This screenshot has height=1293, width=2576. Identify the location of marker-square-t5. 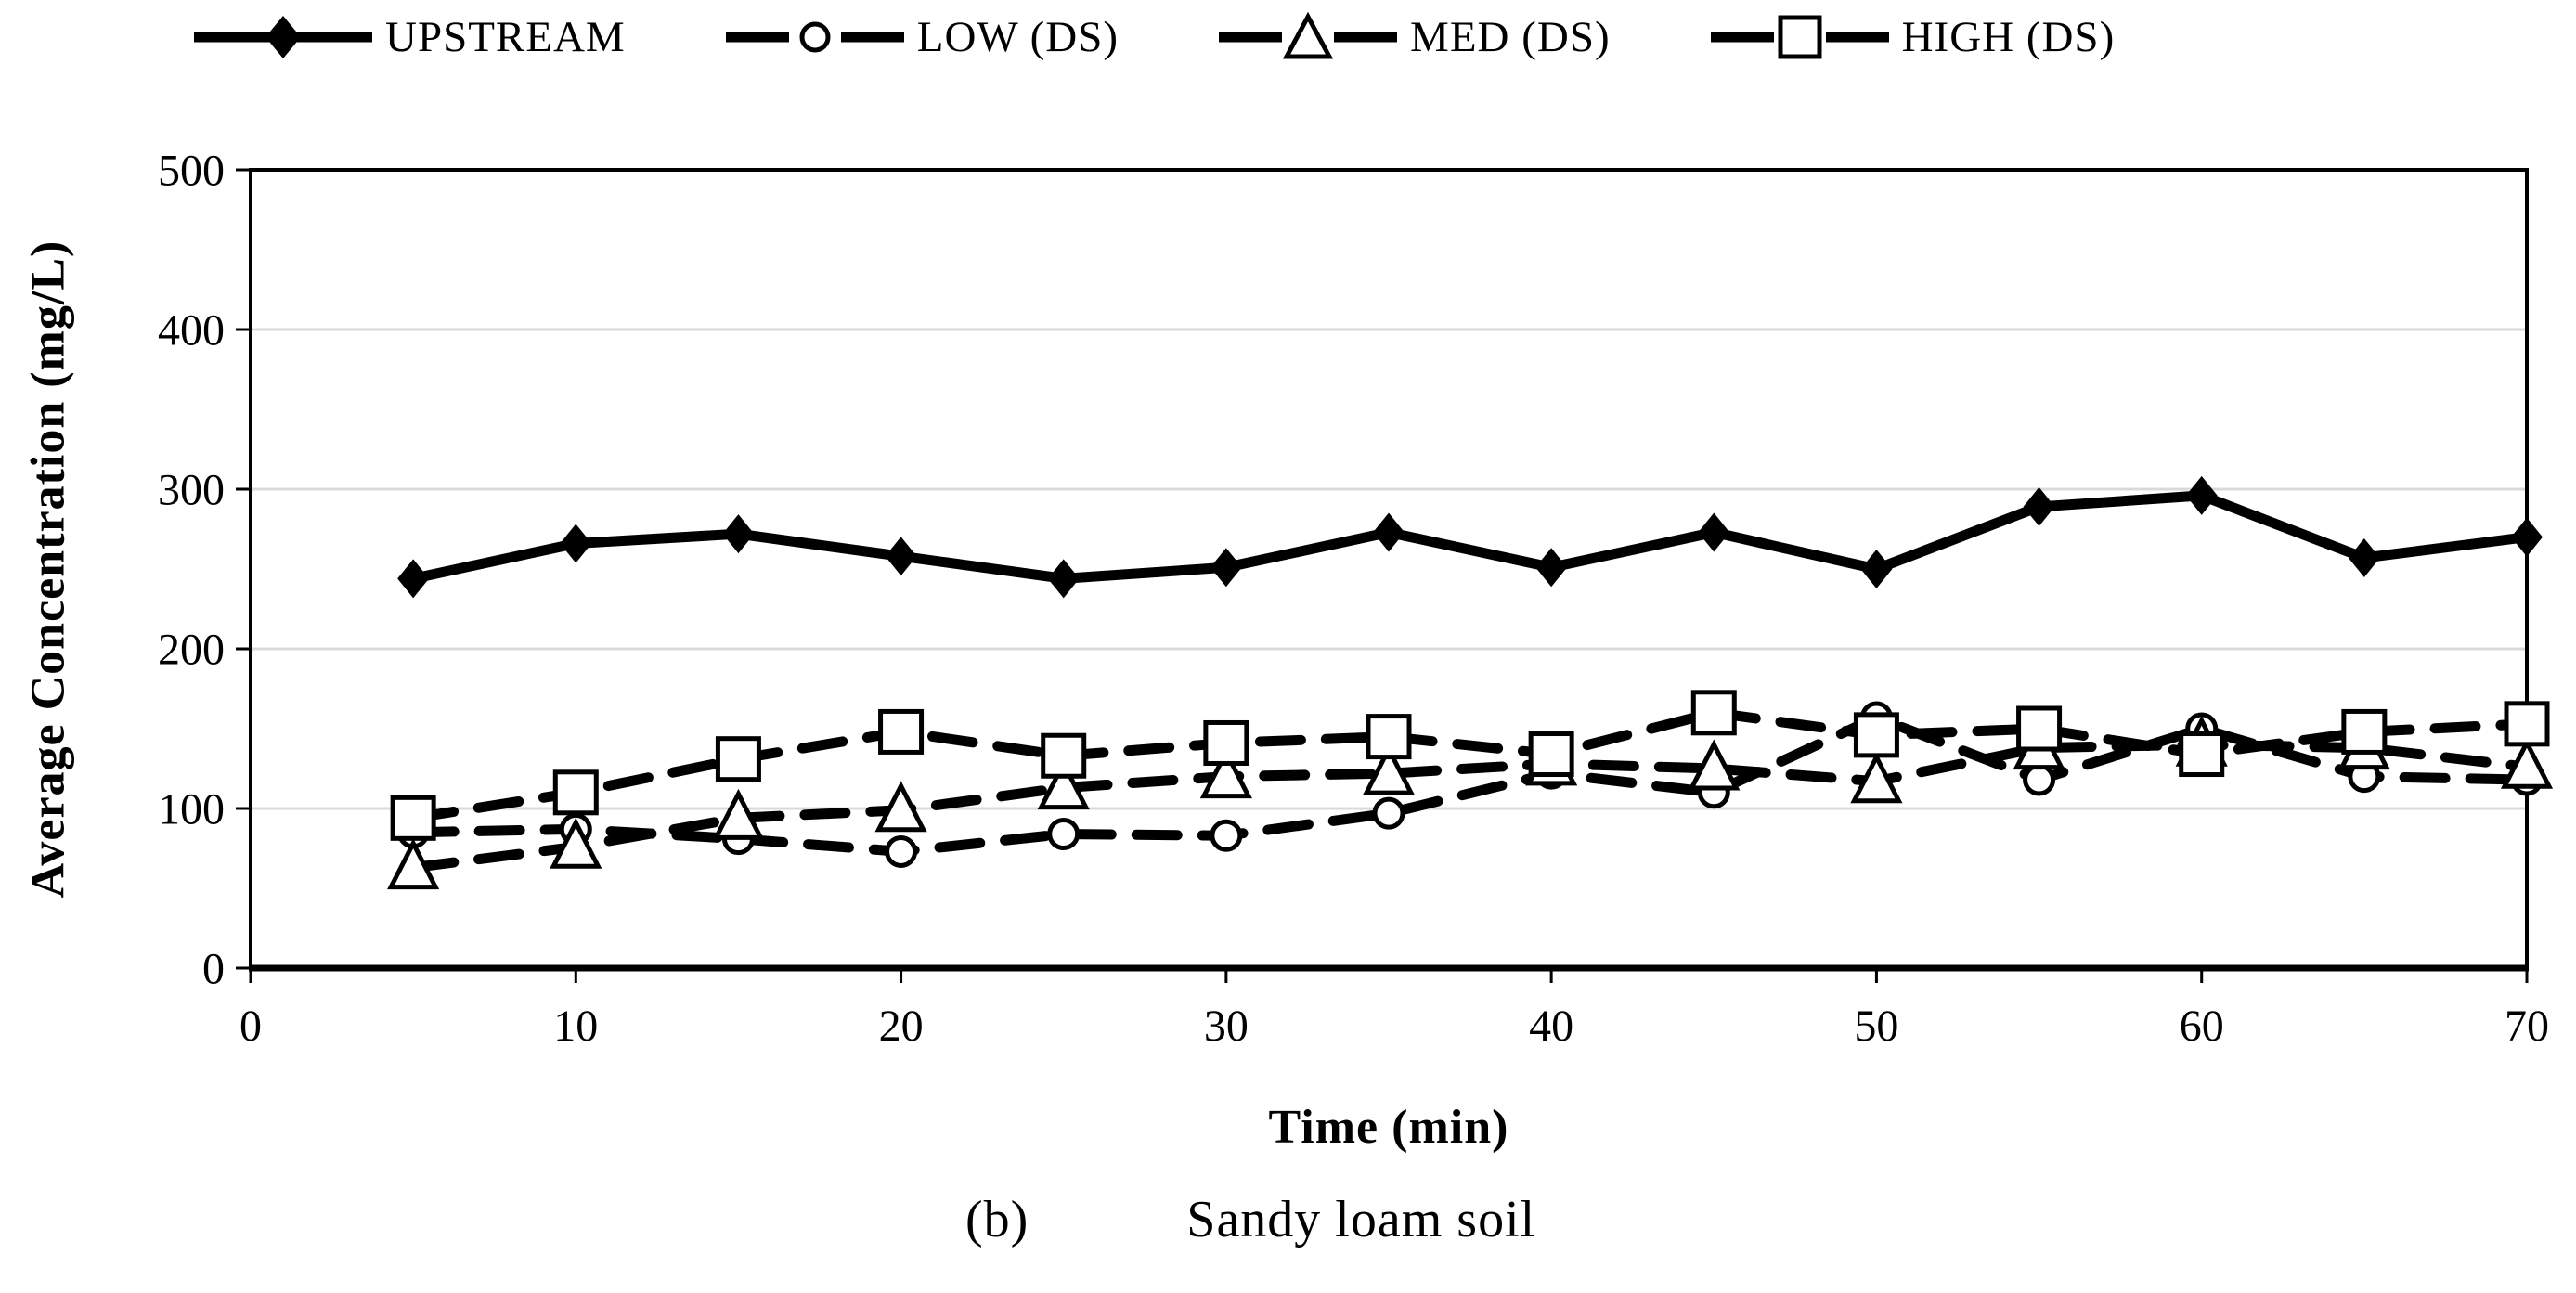
(413, 818).